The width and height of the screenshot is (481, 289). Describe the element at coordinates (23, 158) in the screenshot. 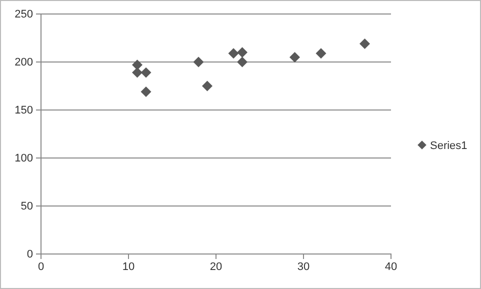

I see `y-tick-label: 100` at that location.